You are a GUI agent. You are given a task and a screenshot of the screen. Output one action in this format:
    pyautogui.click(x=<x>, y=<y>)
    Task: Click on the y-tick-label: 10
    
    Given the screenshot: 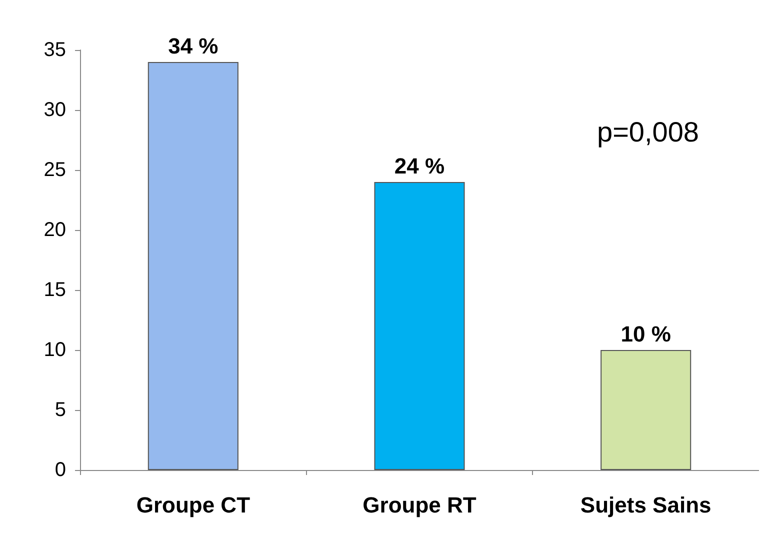 What is the action you would take?
    pyautogui.click(x=55, y=350)
    